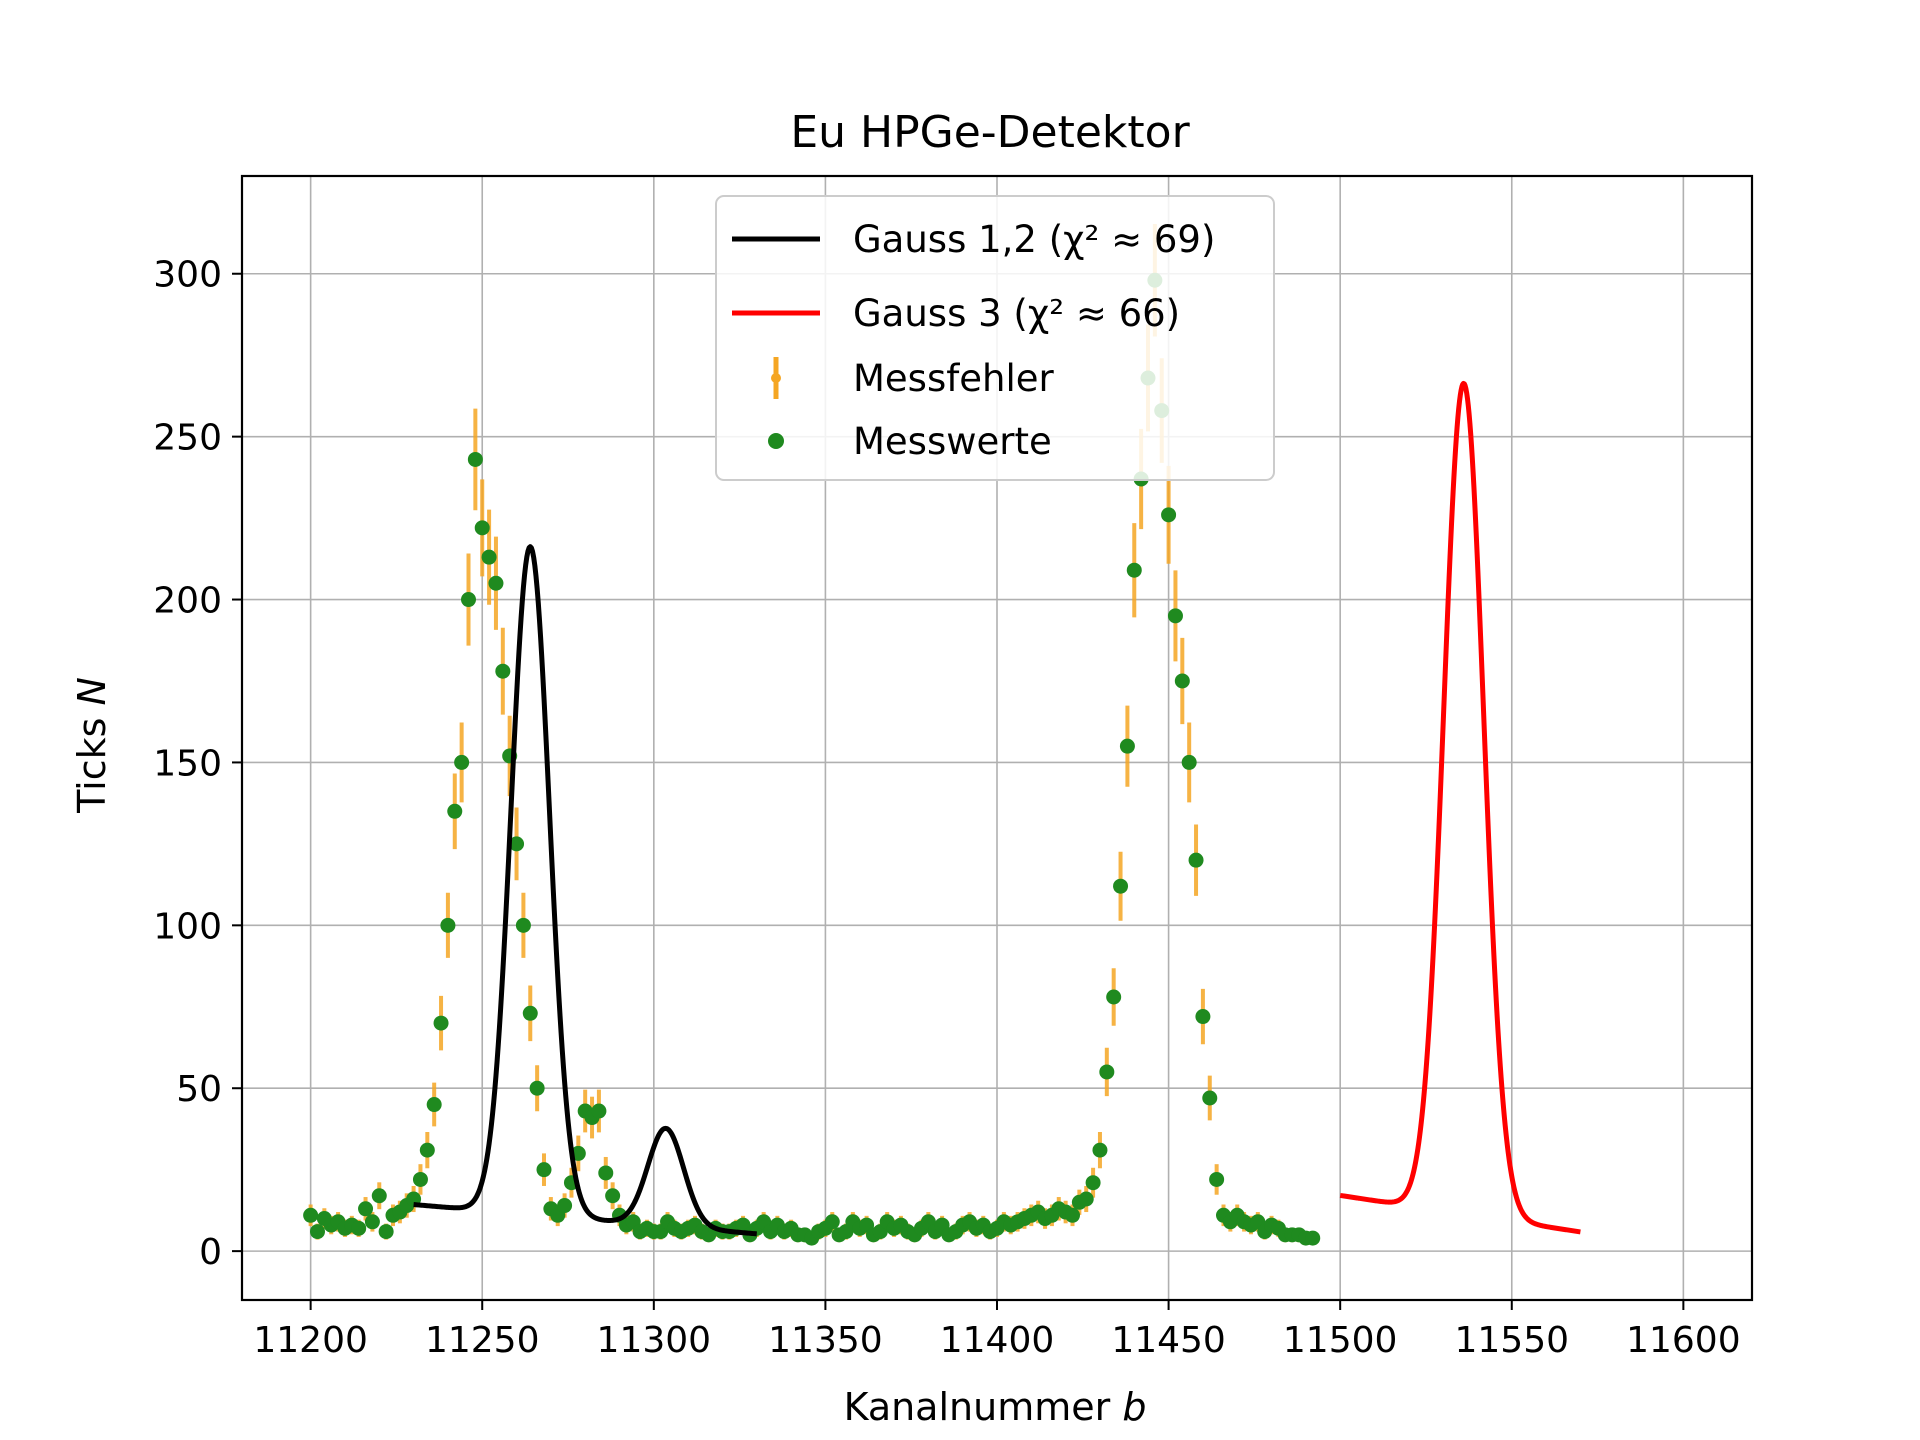  I want to click on x-tick-label: 11600, so click(1683, 1340).